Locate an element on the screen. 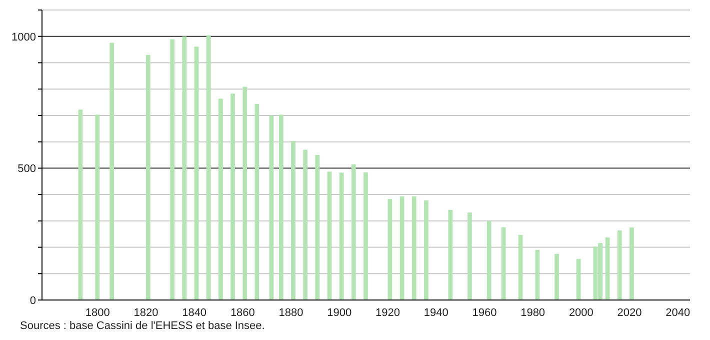 This screenshot has height=340, width=710. x-tick-label: 1860 is located at coordinates (242, 312).